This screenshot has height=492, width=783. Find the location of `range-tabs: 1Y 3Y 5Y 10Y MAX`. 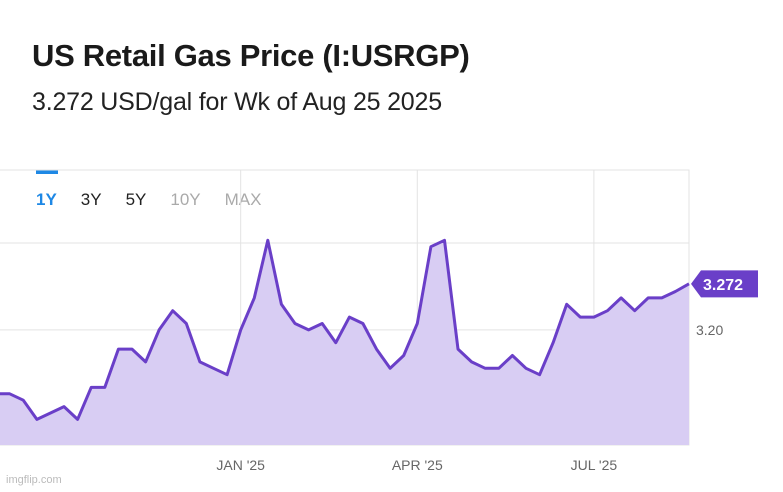

range-tabs: 1Y 3Y 5Y 10Y MAX is located at coordinates (160, 200).